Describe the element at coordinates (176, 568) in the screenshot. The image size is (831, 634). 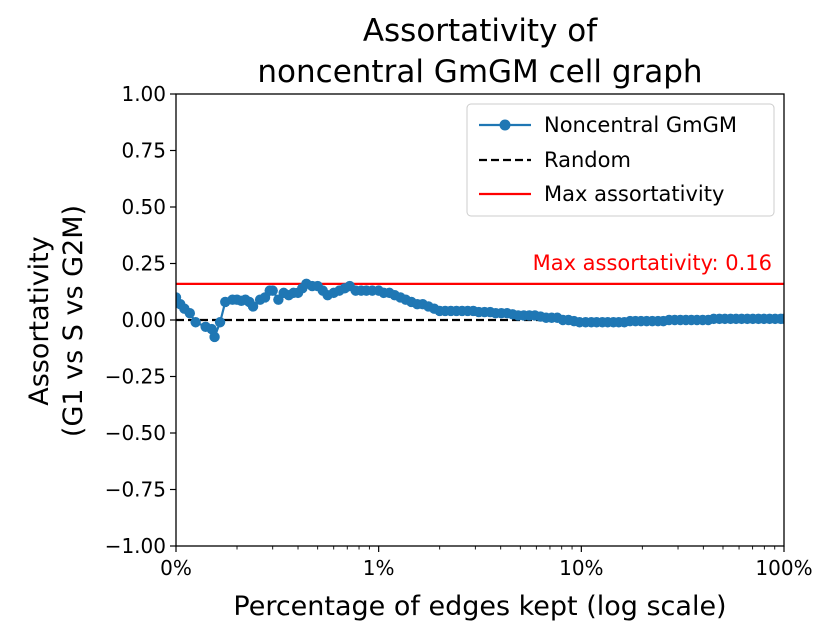
I see `x-tick-label: 0%` at that location.